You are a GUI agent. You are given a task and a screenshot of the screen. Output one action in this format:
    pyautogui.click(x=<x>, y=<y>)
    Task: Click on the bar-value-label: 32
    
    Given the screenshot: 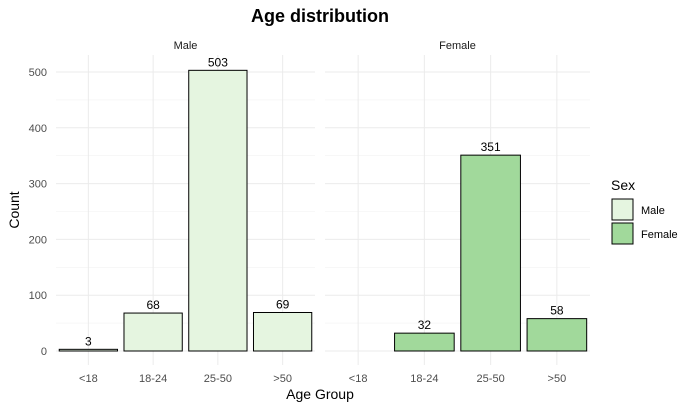 What is the action you would take?
    pyautogui.click(x=425, y=325)
    